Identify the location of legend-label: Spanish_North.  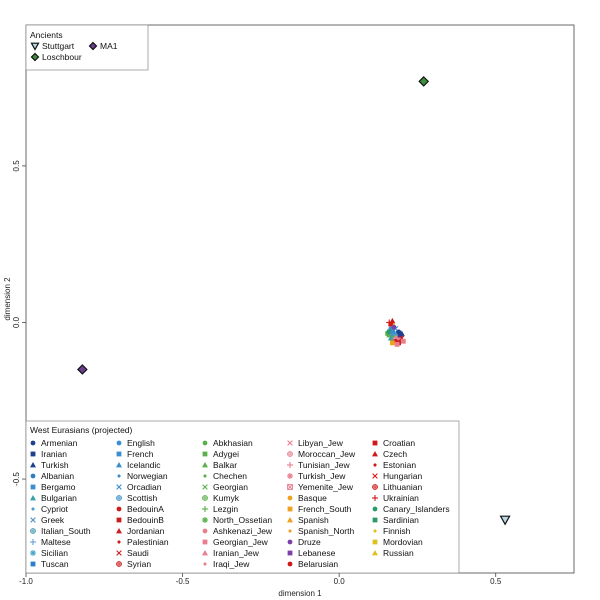
(326, 531).